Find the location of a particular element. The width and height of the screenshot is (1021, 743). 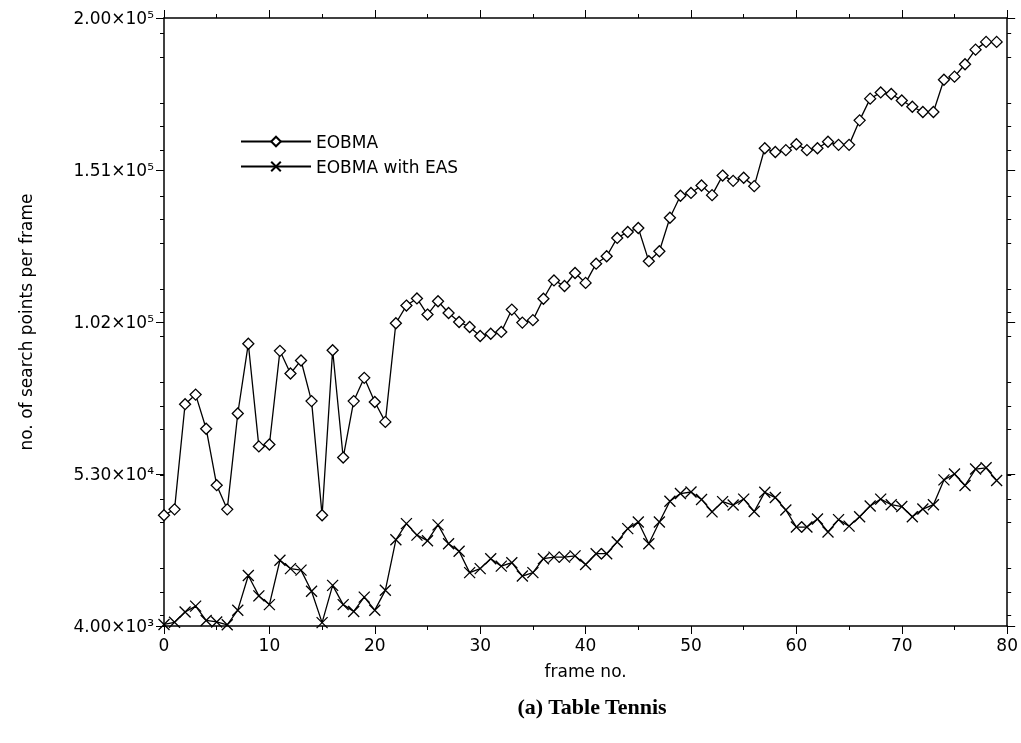

x-tick-label: 0 is located at coordinates (164, 644).